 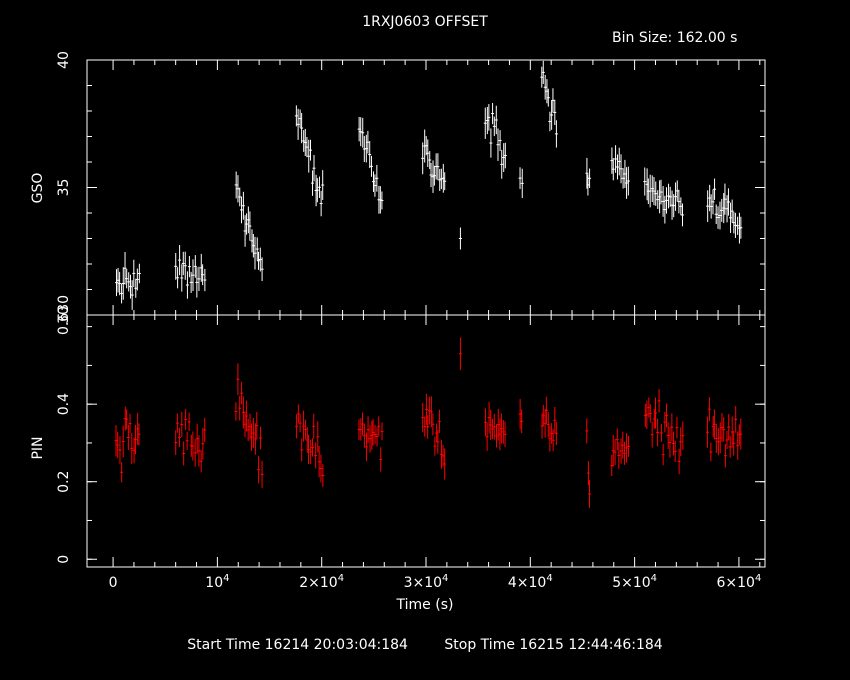 What do you see at coordinates (64, 482) in the screenshot?
I see `y-tick-label: 0.2` at bounding box center [64, 482].